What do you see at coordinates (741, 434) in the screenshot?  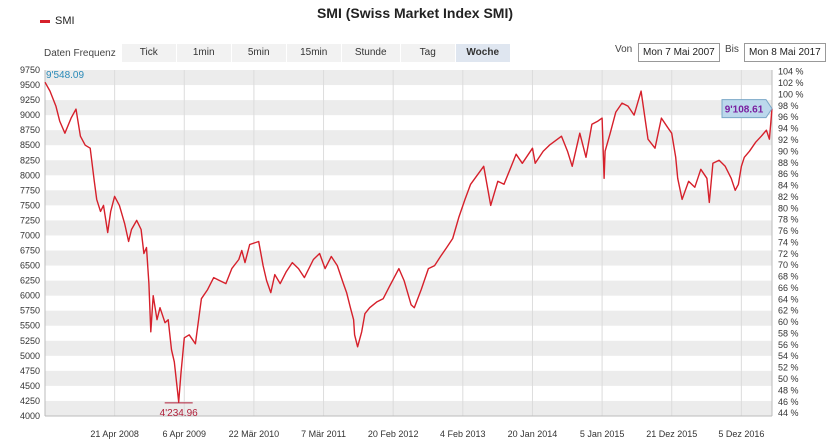 I see `x-tick-label: 5 Dez 2016` at bounding box center [741, 434].